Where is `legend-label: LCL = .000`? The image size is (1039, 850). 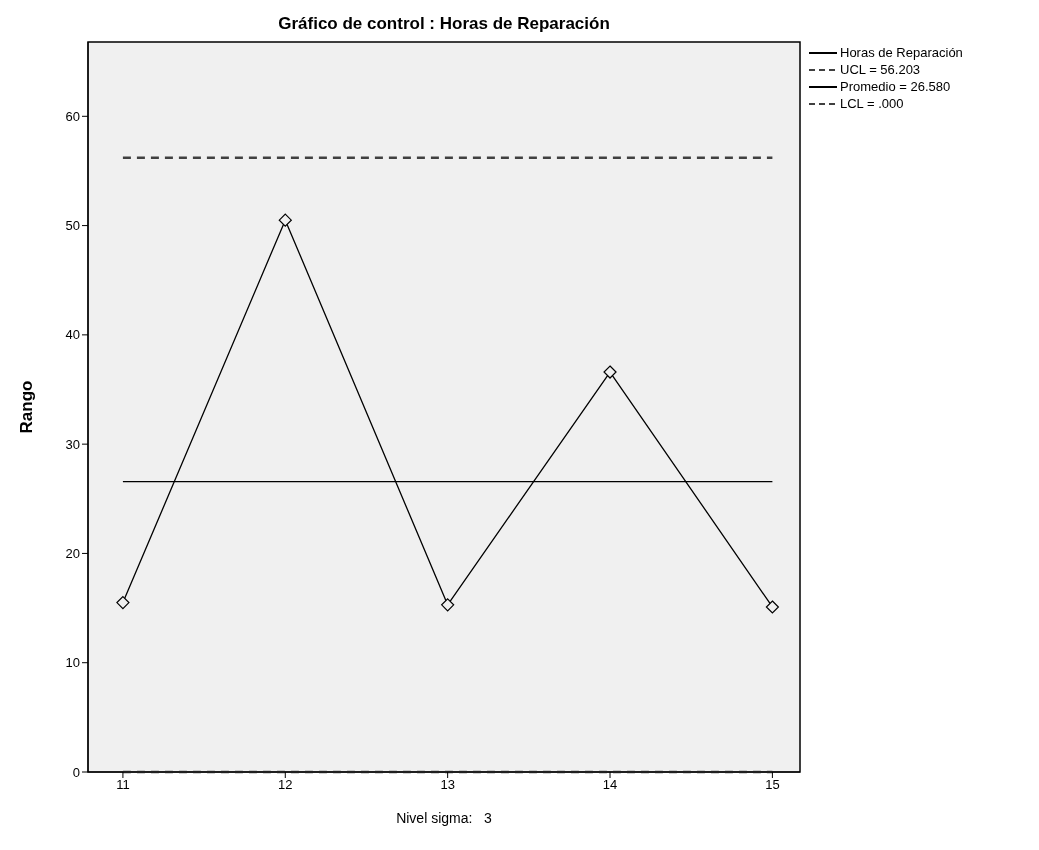
legend-label: LCL = .000 is located at coordinates (872, 103).